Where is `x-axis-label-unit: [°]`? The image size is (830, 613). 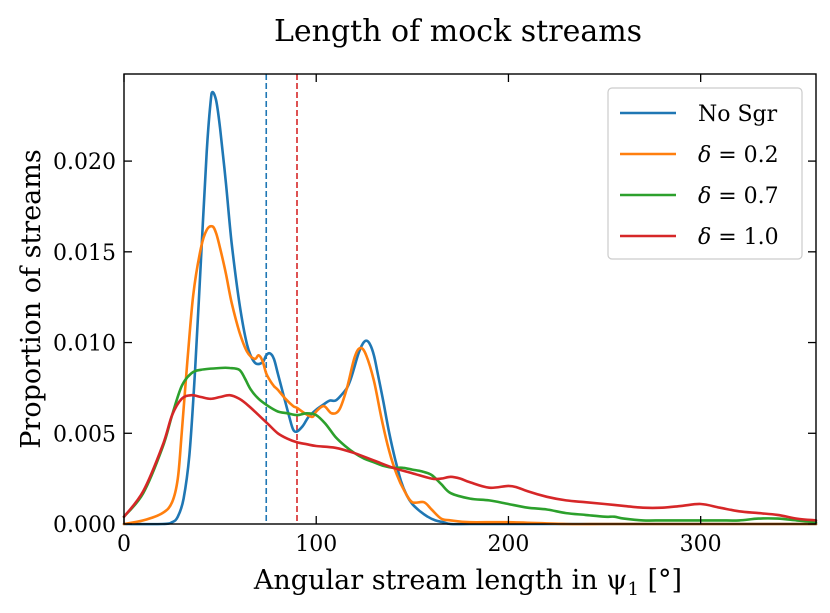 x-axis-label-unit: [°] is located at coordinates (660, 580).